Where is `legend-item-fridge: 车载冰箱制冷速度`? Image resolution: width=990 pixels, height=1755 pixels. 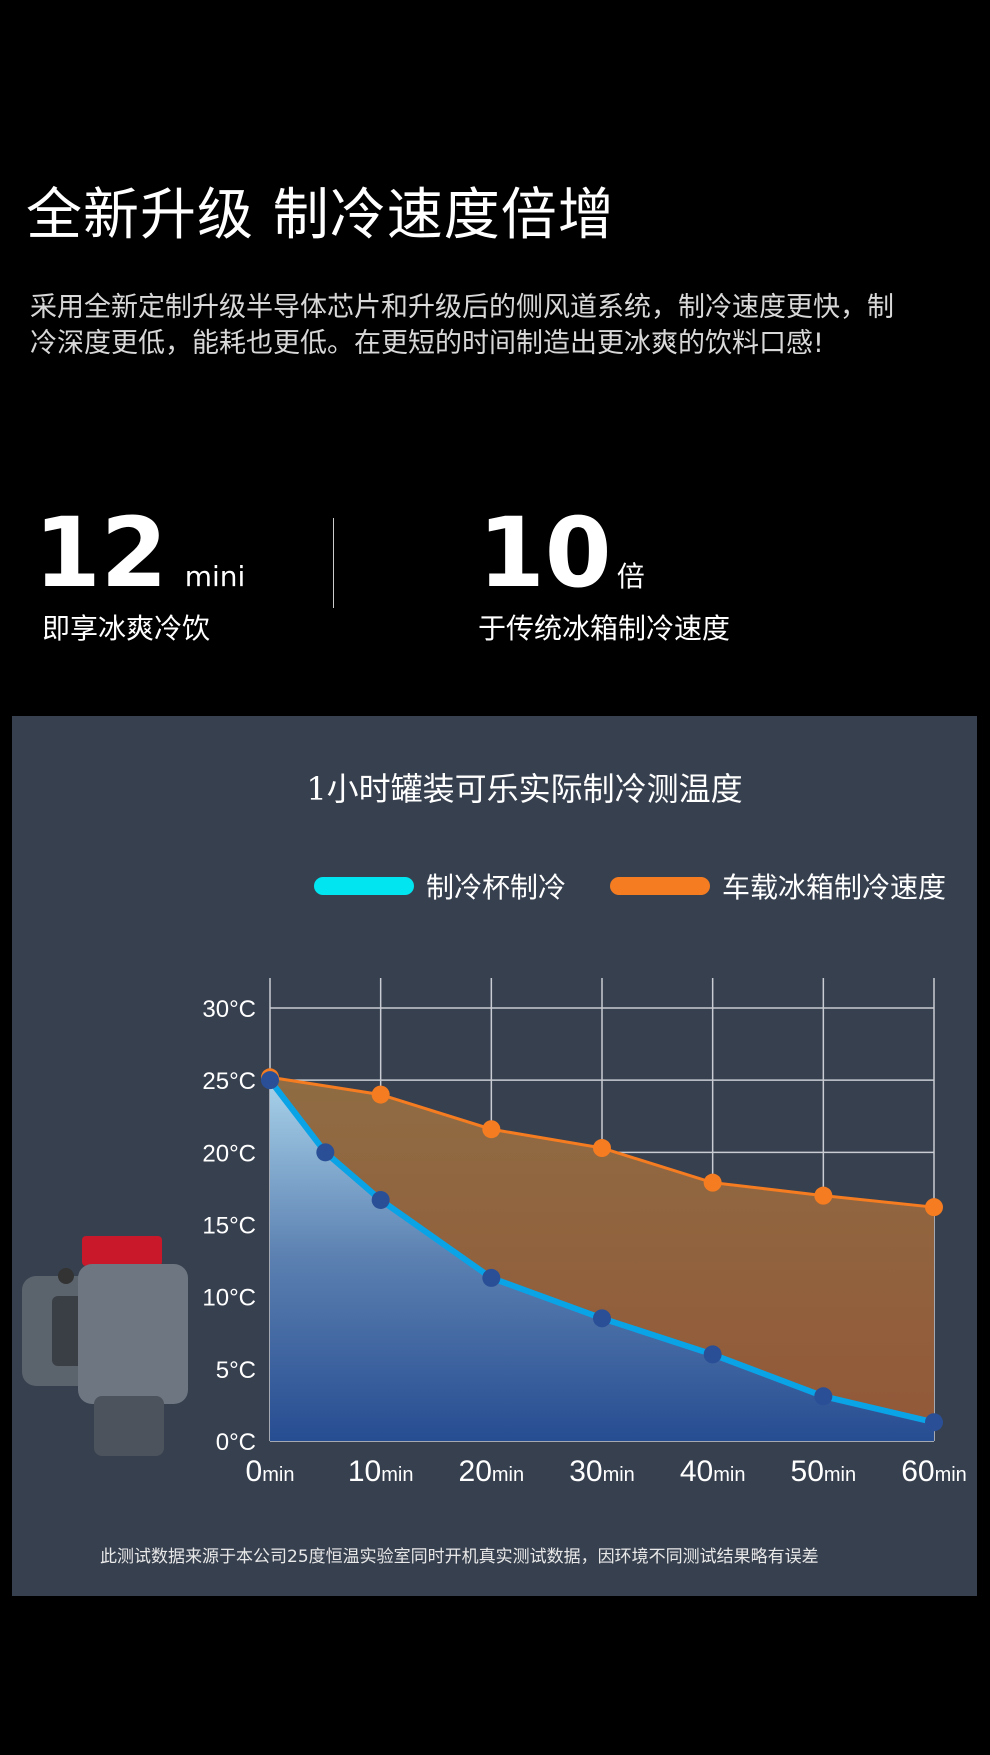
legend-item-fridge: 车载冰箱制冷速度 is located at coordinates (778, 886).